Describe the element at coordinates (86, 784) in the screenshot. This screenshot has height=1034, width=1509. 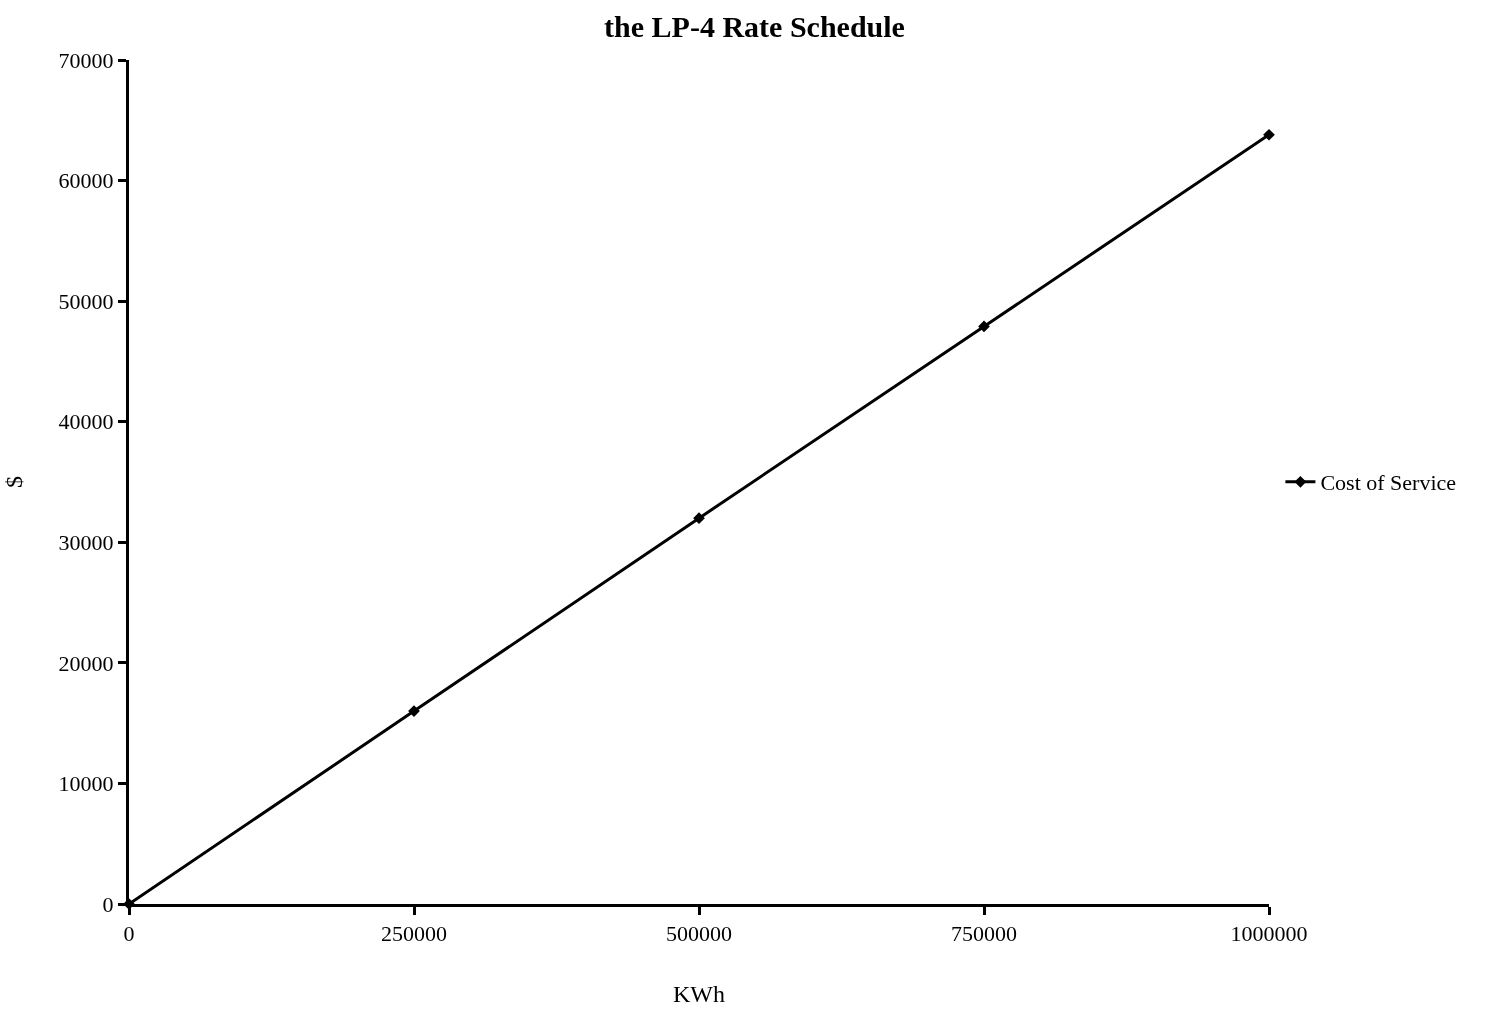
I see `y-tick-label: 10000` at that location.